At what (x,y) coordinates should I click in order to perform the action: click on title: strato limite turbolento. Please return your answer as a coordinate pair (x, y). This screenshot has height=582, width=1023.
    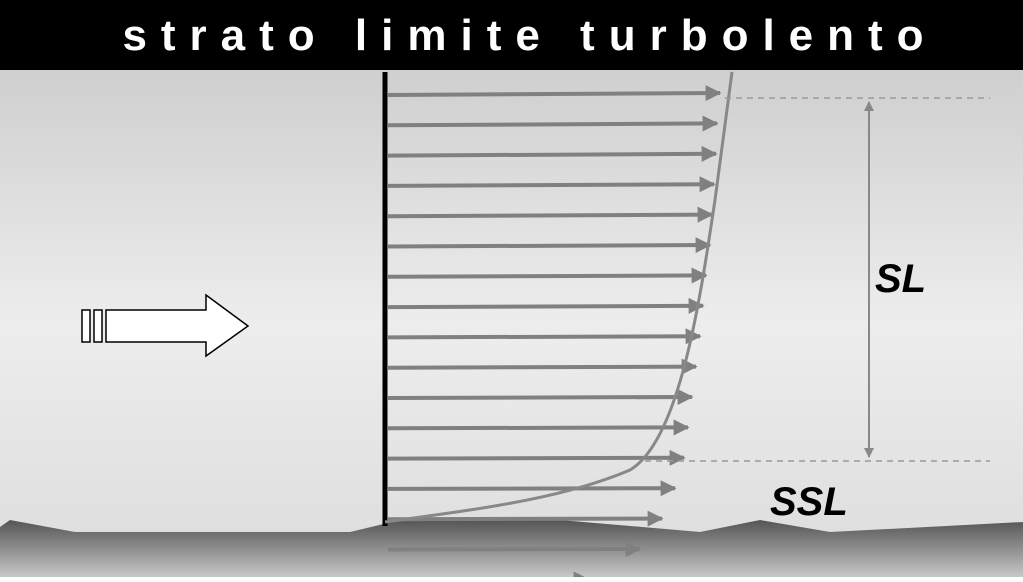
    Looking at the image, I should click on (529, 35).